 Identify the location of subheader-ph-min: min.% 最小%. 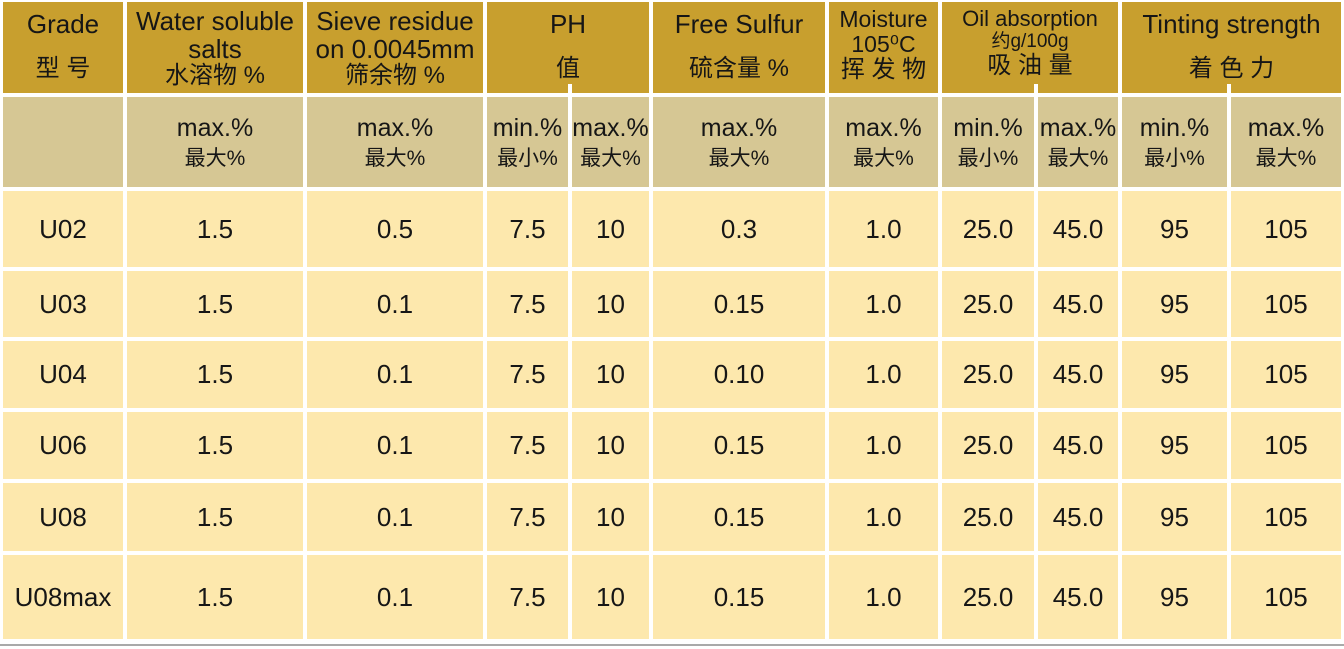
(527, 142).